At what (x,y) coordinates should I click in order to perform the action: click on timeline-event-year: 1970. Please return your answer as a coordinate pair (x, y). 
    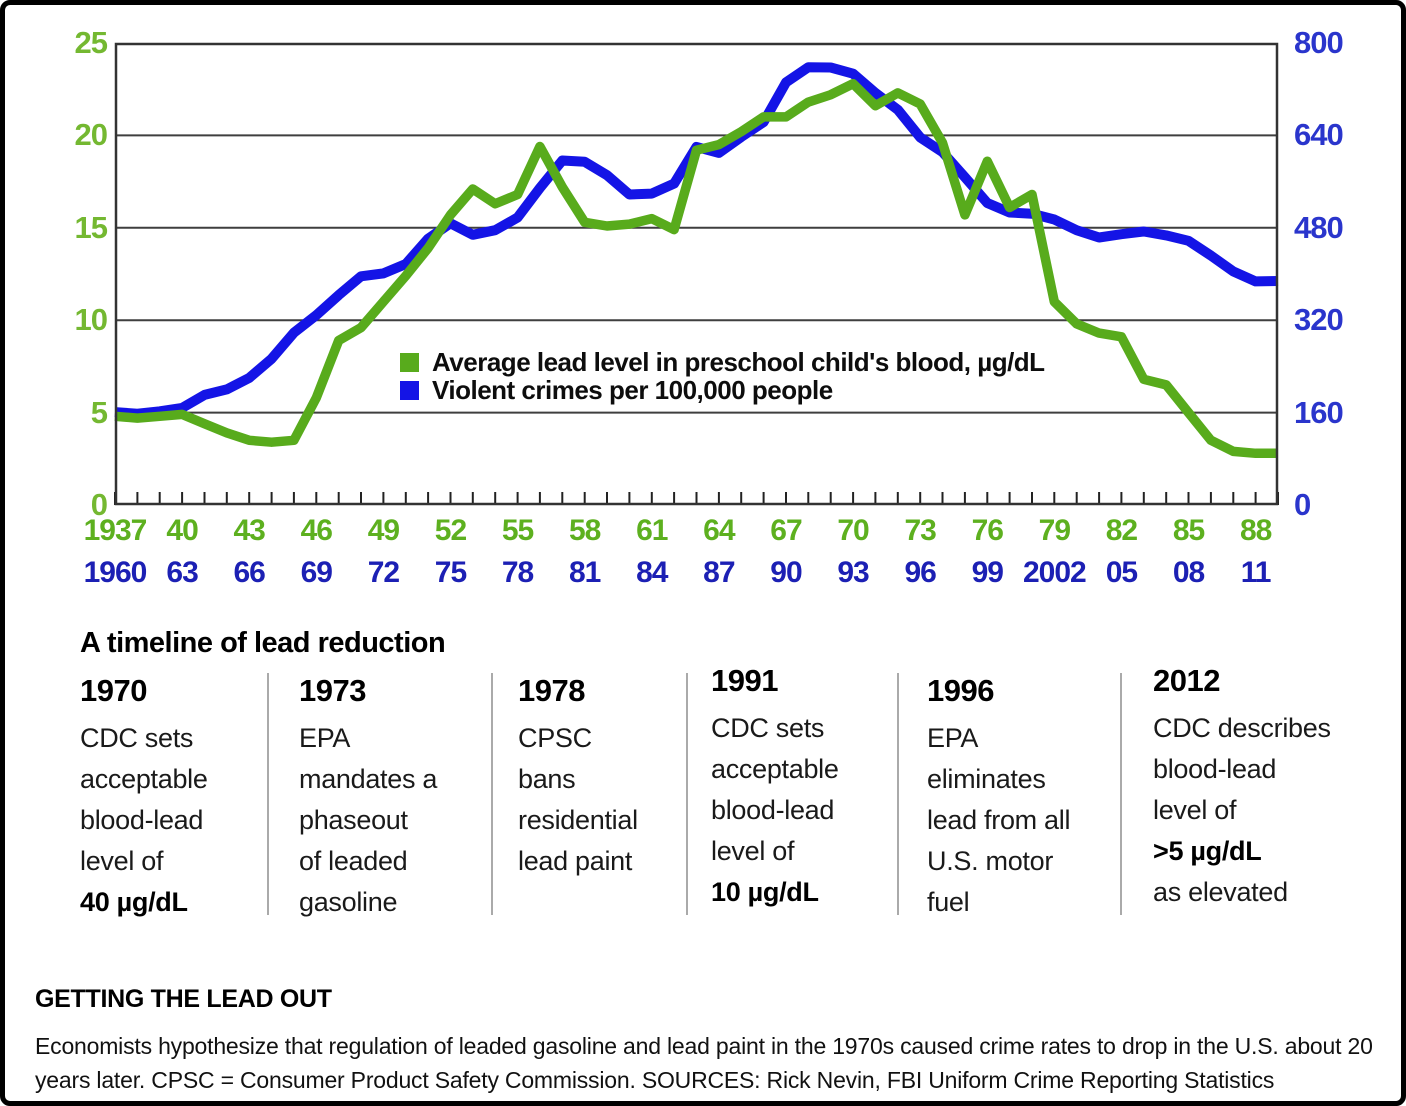
    Looking at the image, I should click on (113, 690).